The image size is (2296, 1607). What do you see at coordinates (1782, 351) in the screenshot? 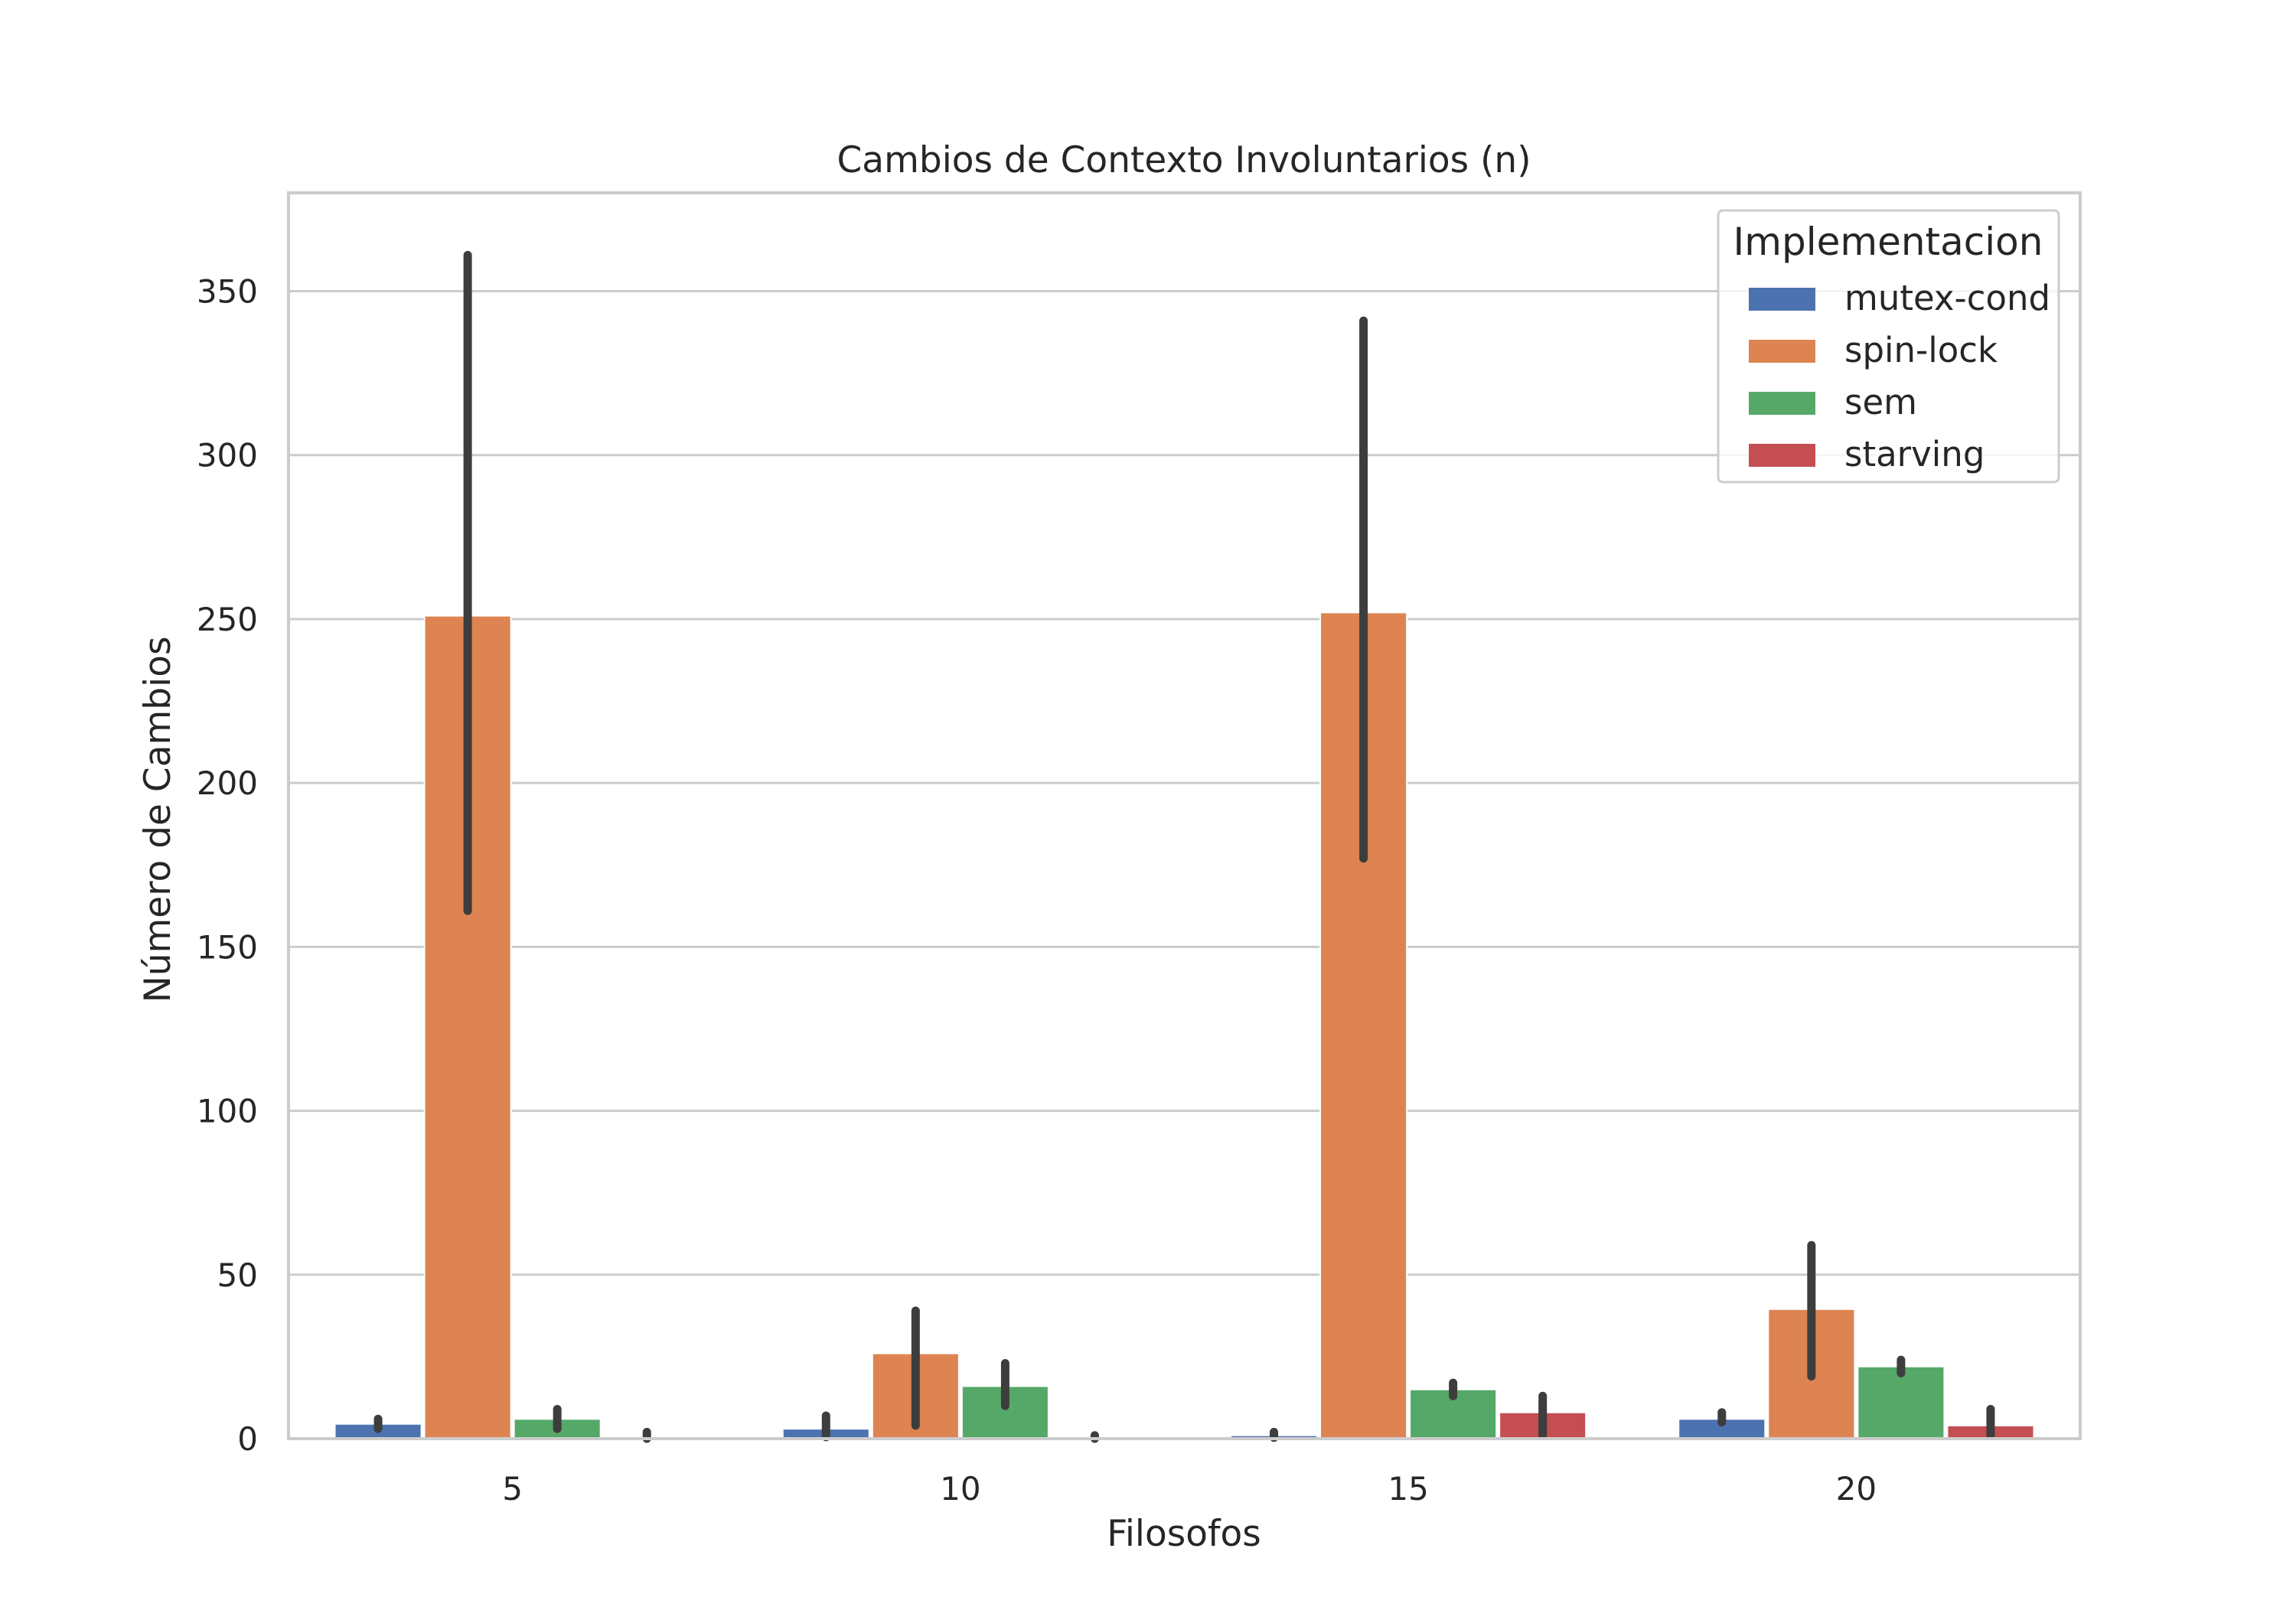
I see `legend-swatch-spin-lock` at bounding box center [1782, 351].